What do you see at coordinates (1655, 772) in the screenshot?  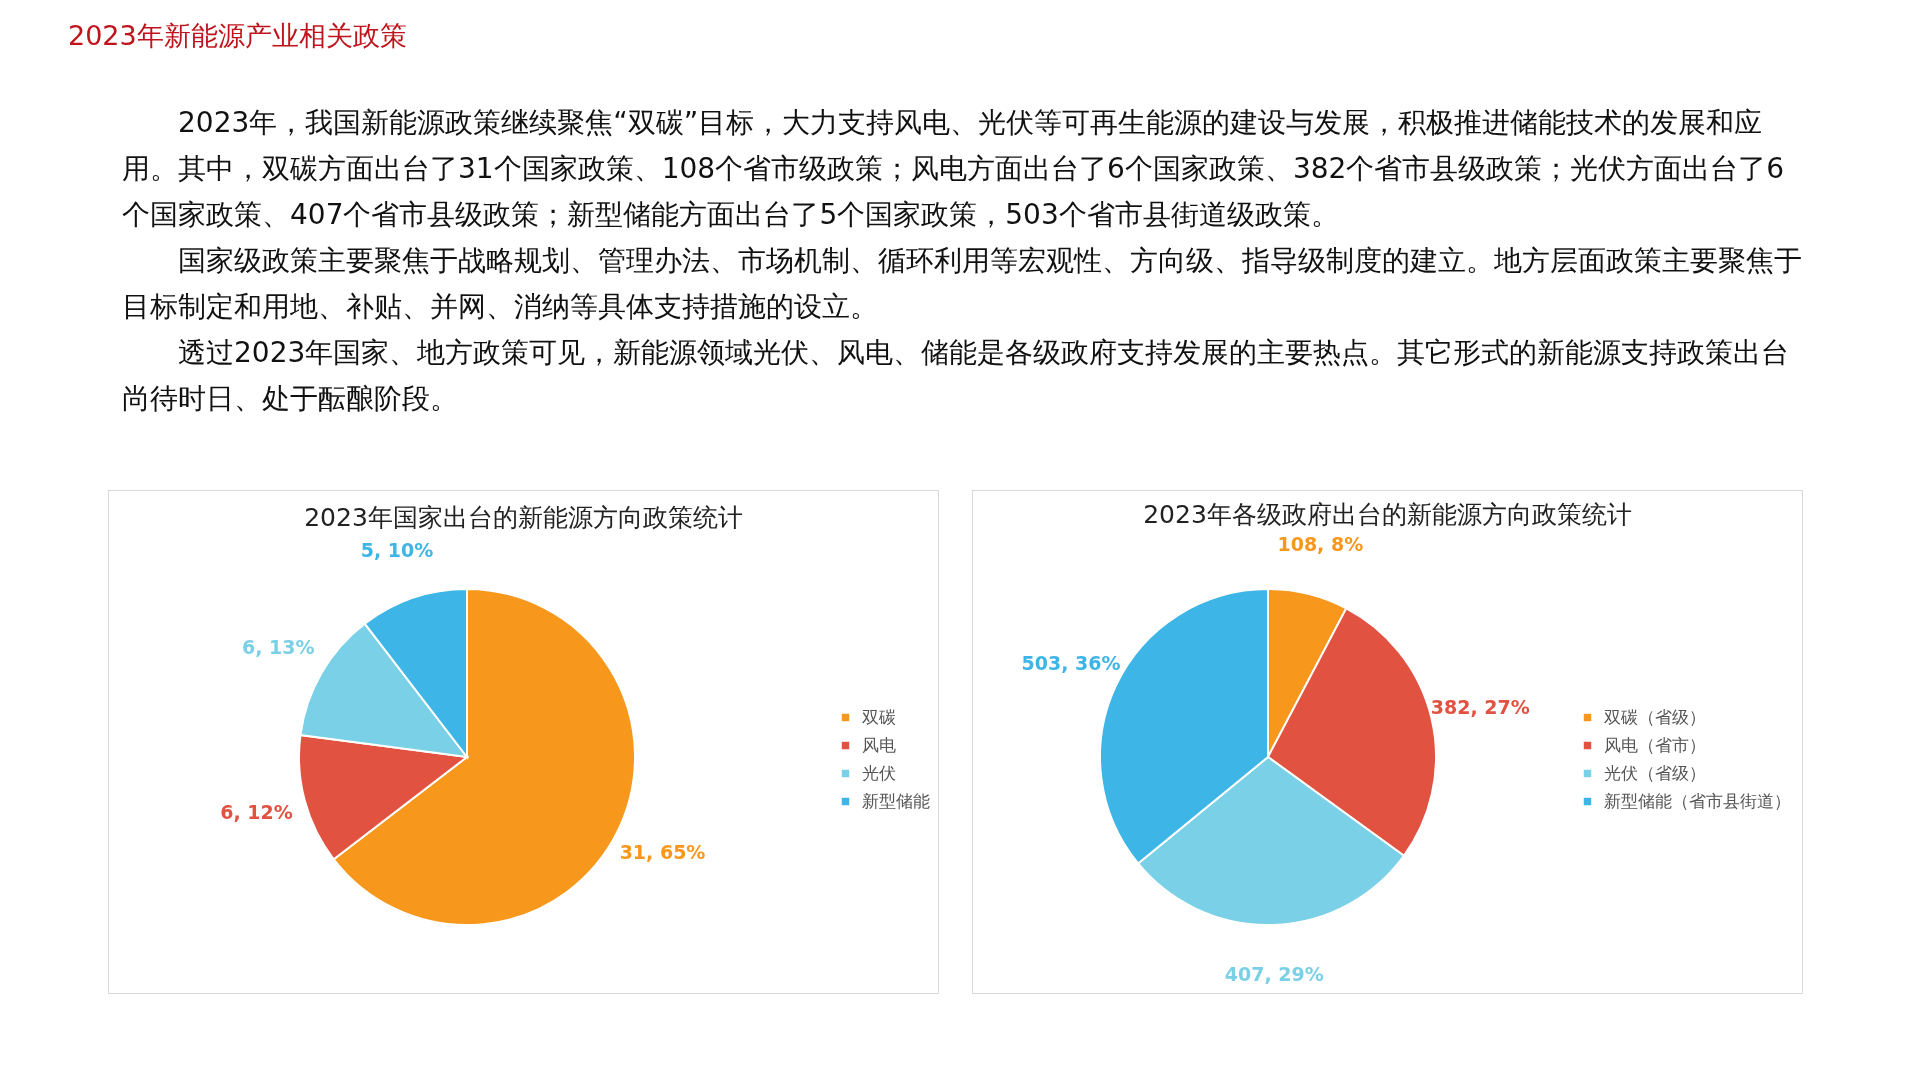 I see `legend-label: 光伏（省级）` at bounding box center [1655, 772].